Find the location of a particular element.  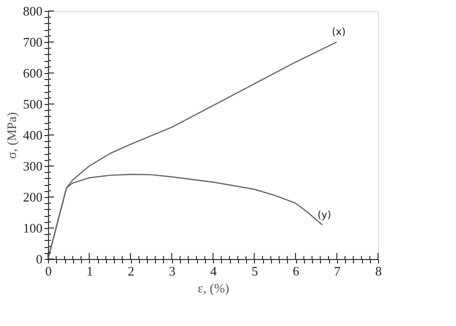

x-tick-label: 6 is located at coordinates (296, 271).